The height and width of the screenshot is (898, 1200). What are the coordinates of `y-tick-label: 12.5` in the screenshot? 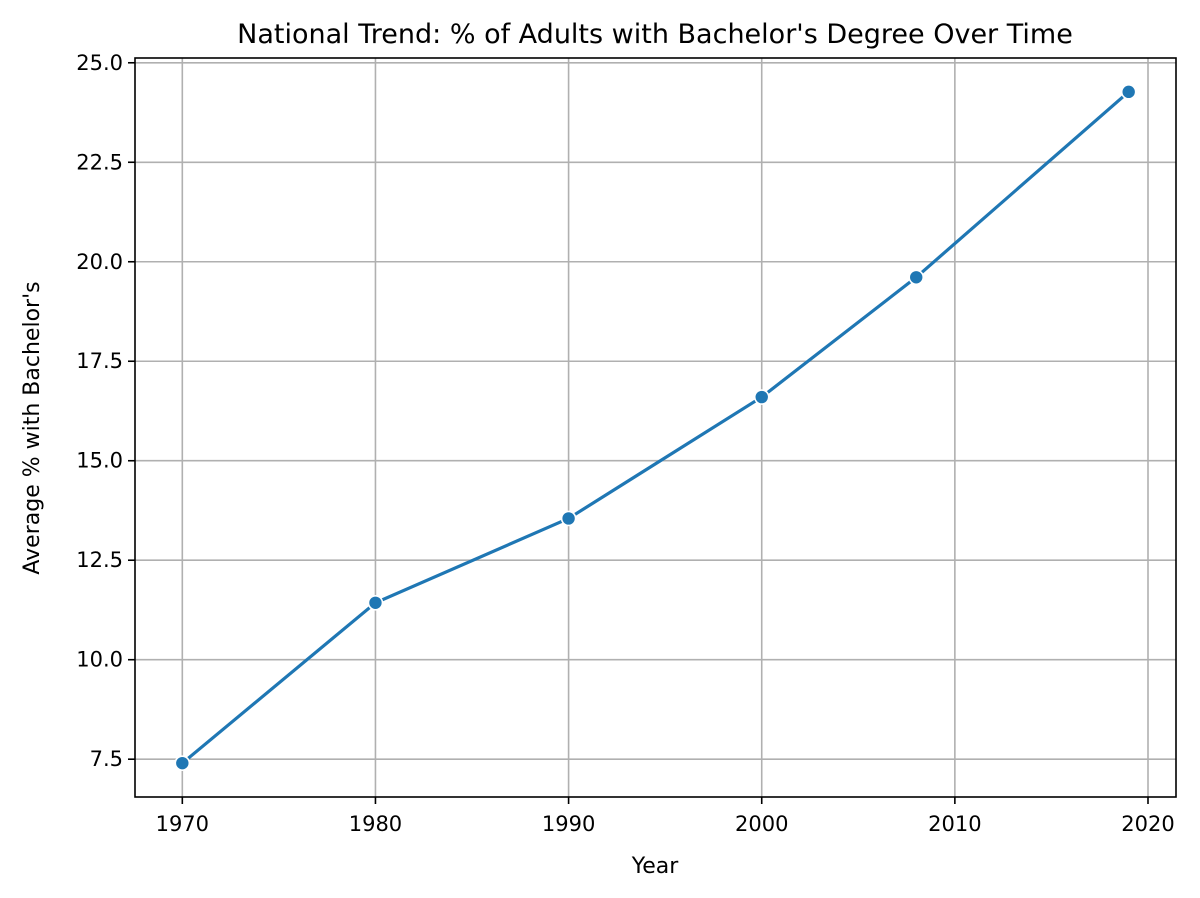 It's located at (99, 560).